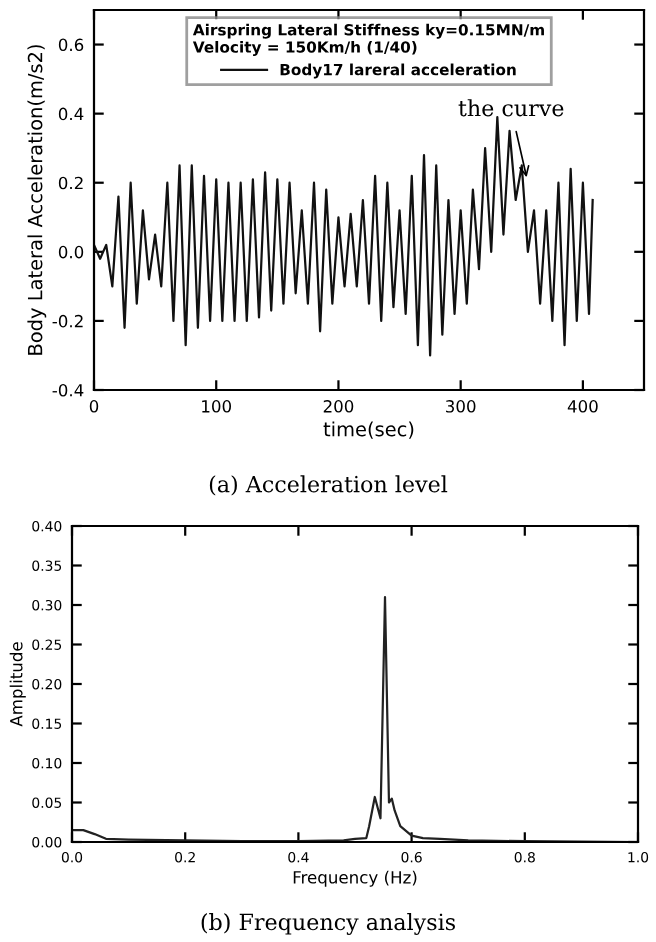 The width and height of the screenshot is (656, 942). What do you see at coordinates (461, 406) in the screenshot?
I see `x-tick-label: 300` at bounding box center [461, 406].